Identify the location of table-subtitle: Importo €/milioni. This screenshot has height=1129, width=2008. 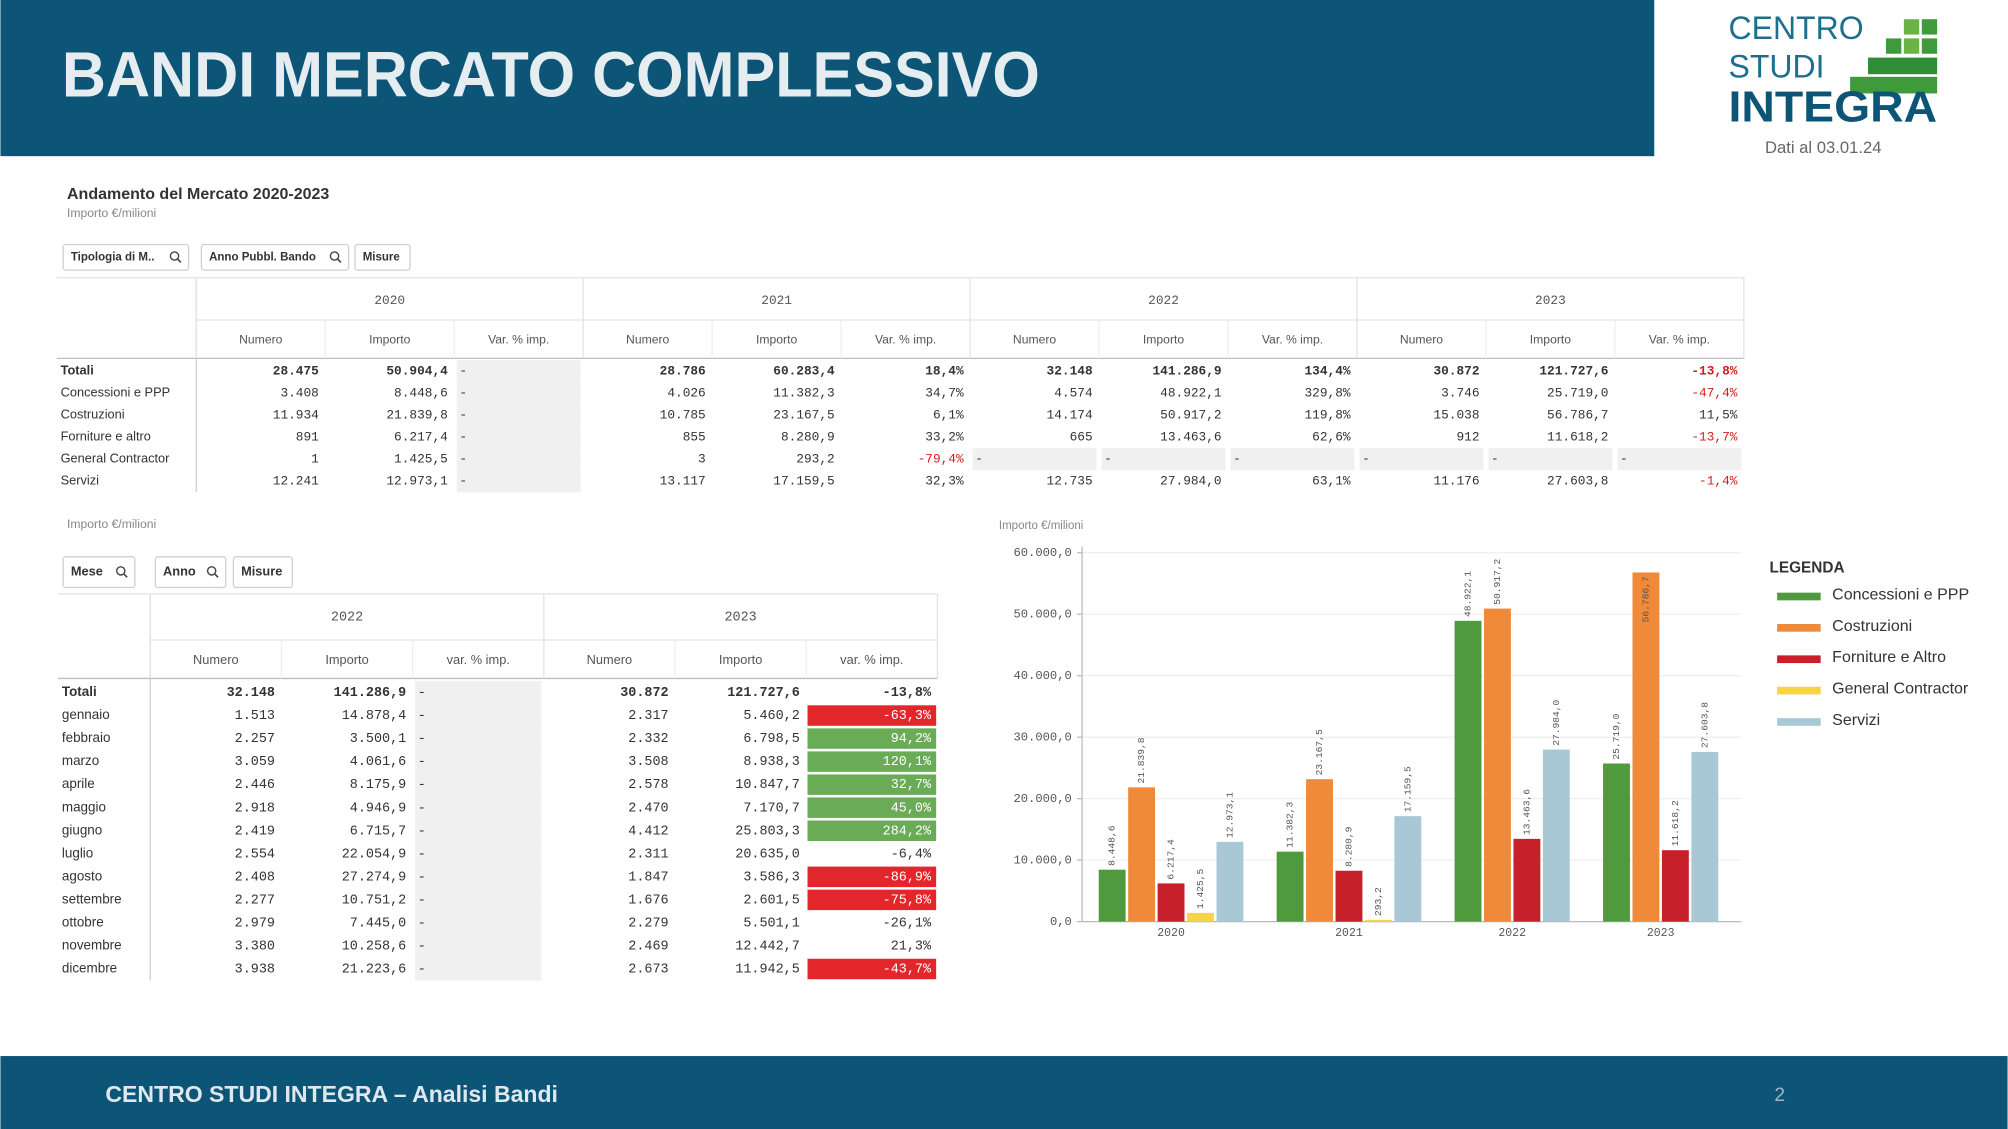
(111, 524).